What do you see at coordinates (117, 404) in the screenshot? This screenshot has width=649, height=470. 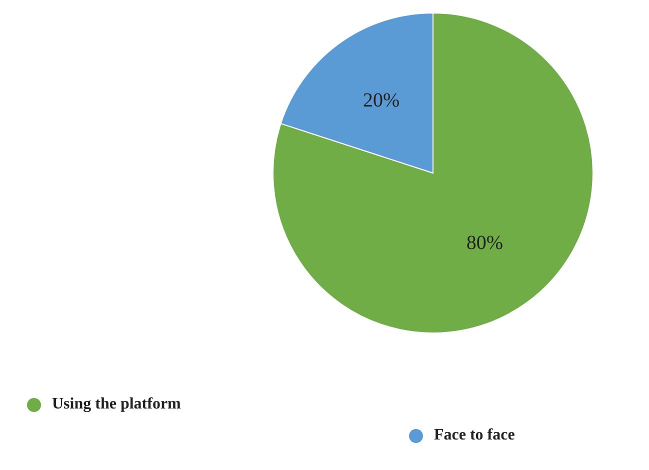 I see `legend-label: Using the platform` at bounding box center [117, 404].